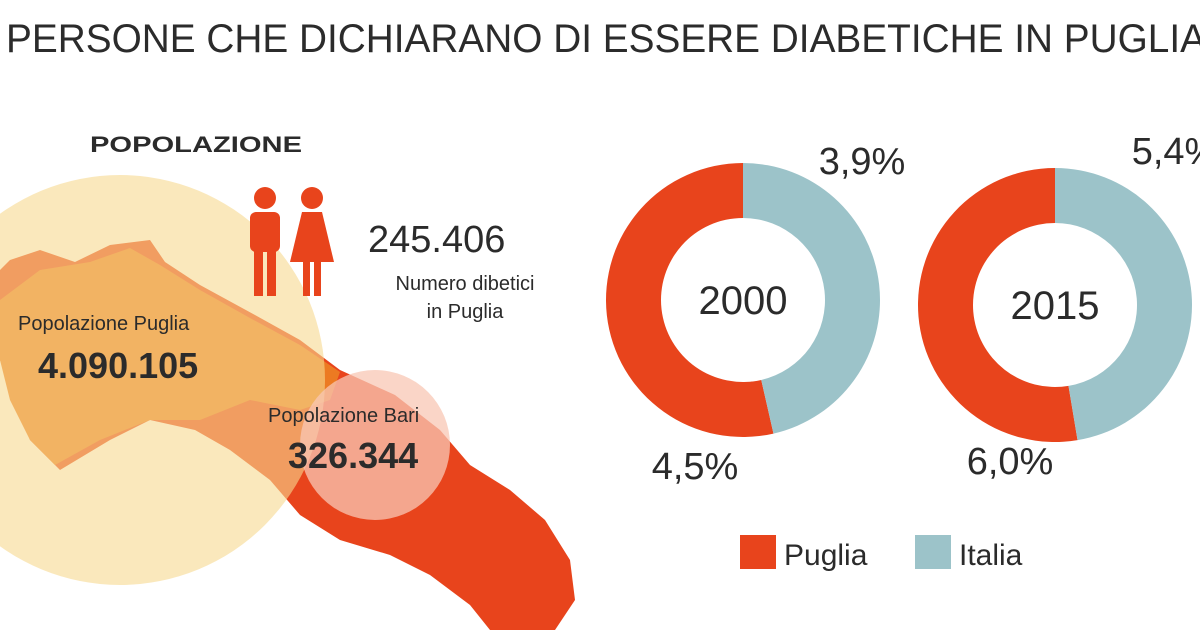  What do you see at coordinates (991, 555) in the screenshot?
I see `legend-label: Italia` at bounding box center [991, 555].